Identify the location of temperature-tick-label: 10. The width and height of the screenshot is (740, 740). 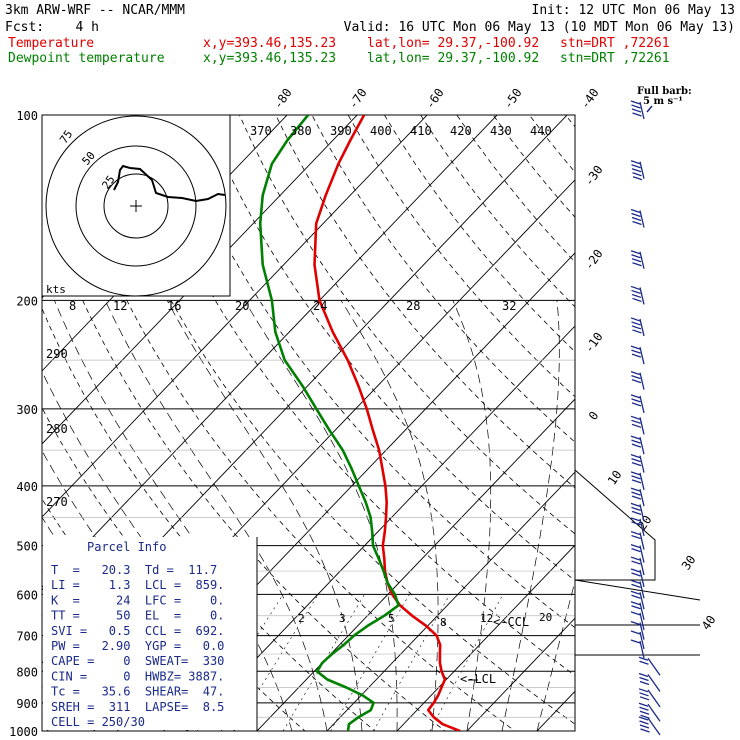
(615, 478).